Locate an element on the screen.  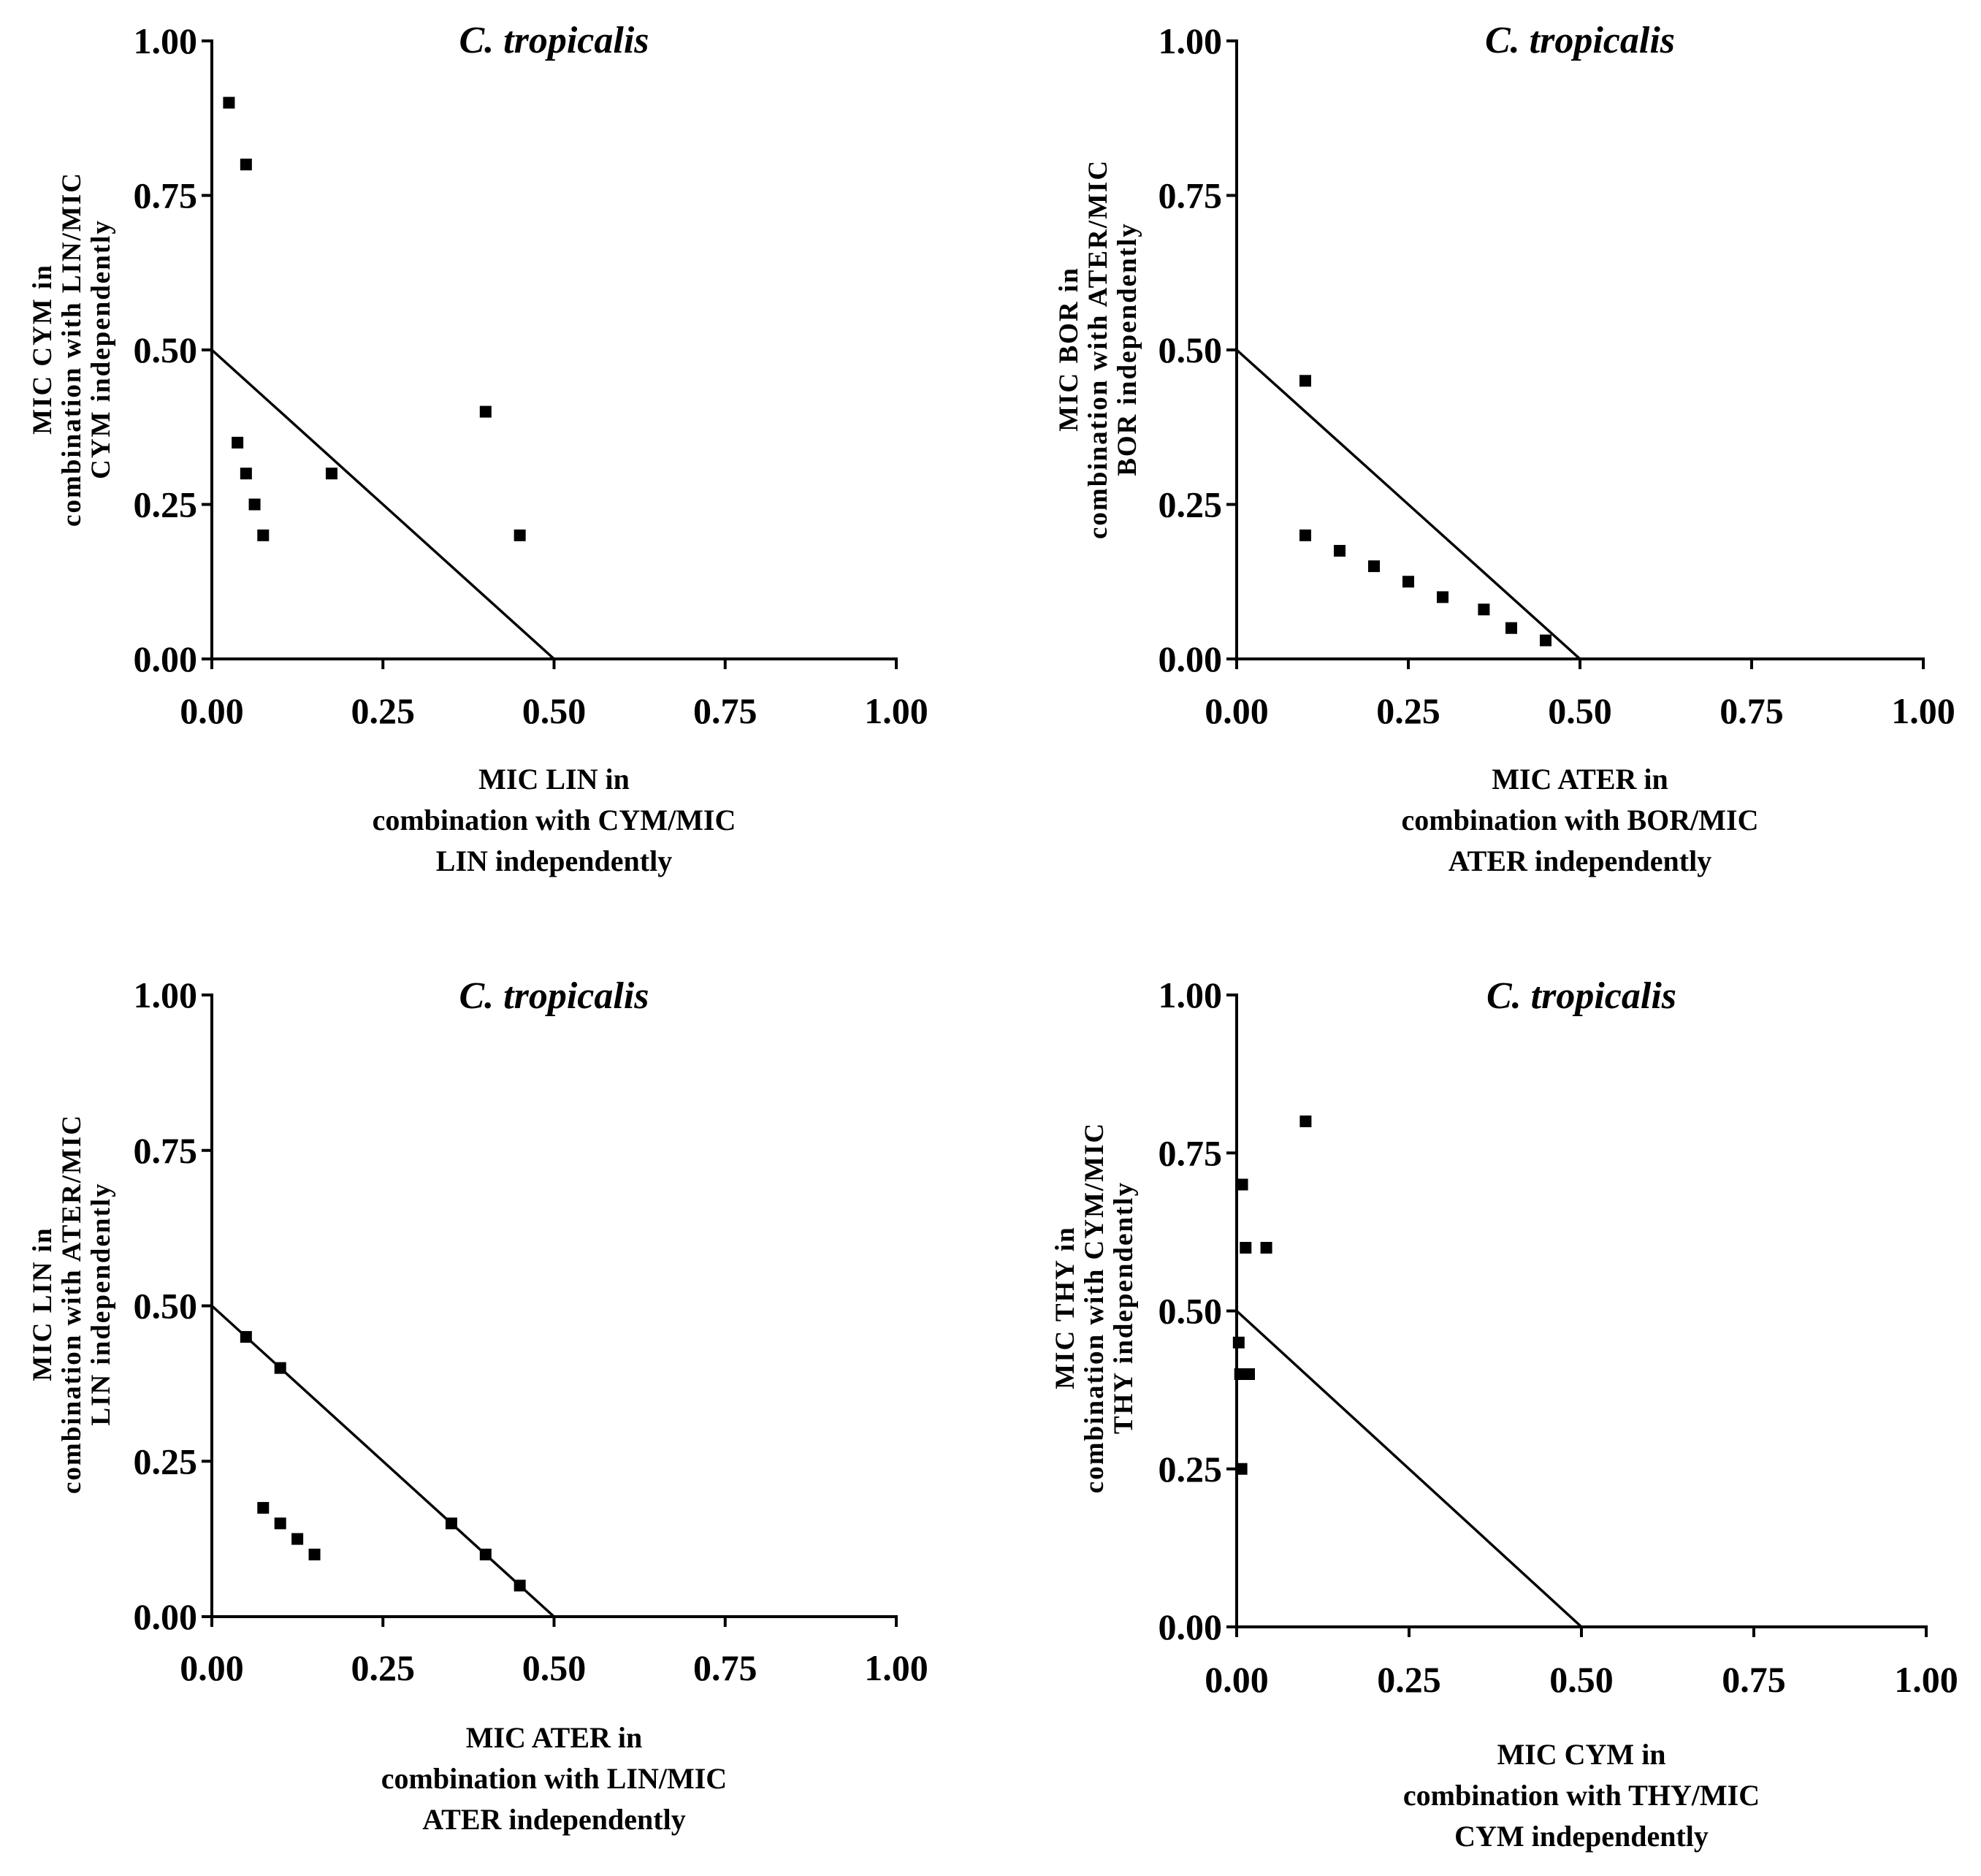
x-axis-label: MIC LIN in is located at coordinates (554, 780).